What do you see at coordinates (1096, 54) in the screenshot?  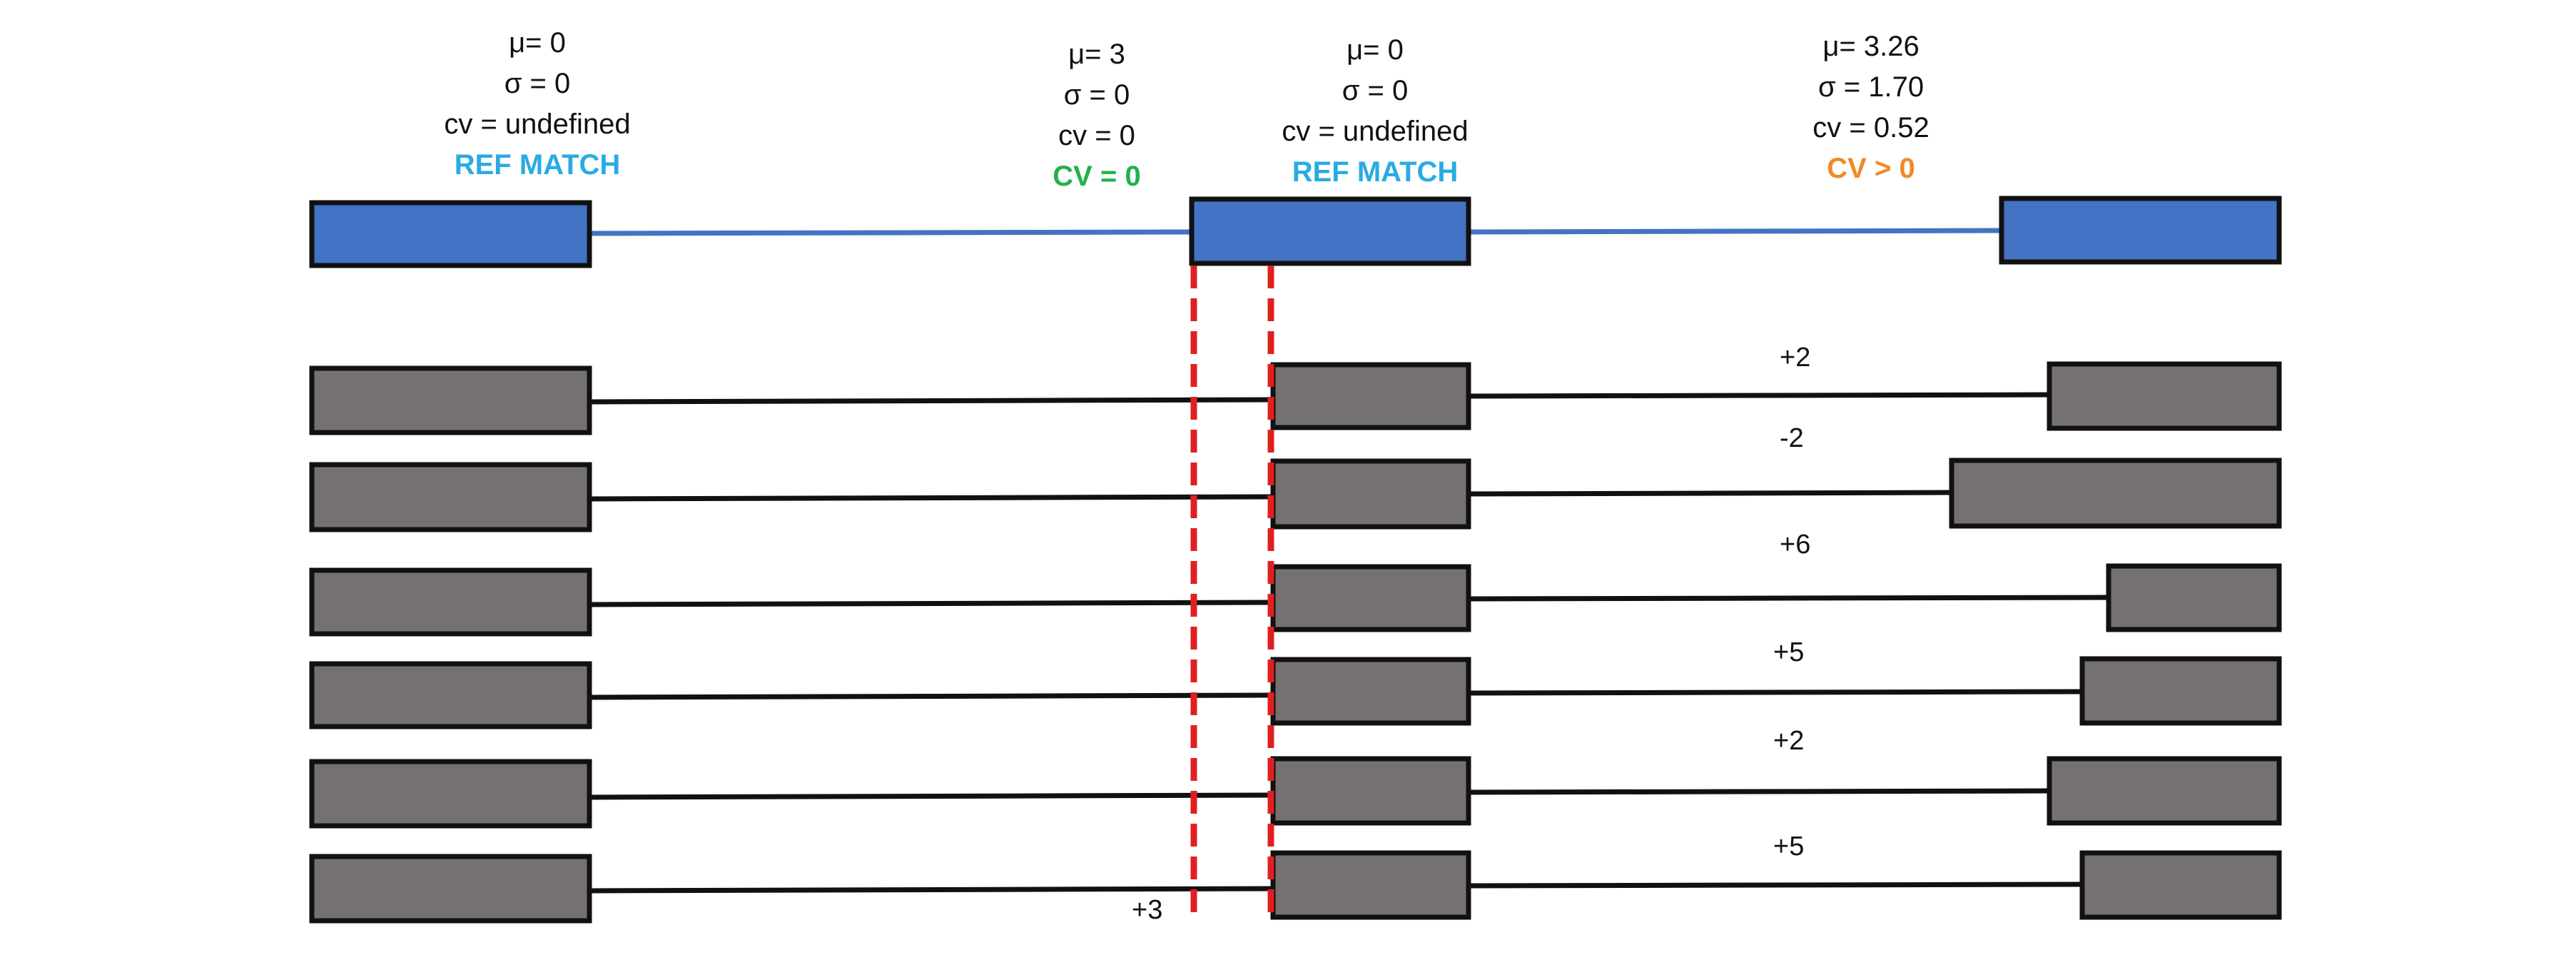 I see `intron-start-mu: μ= 3` at bounding box center [1096, 54].